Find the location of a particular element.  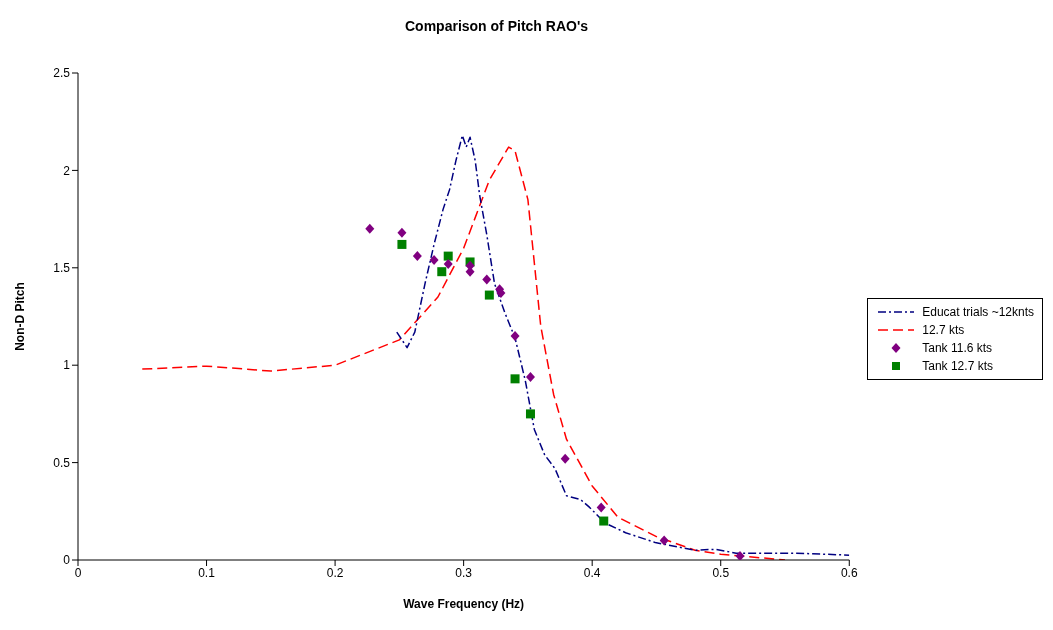

x-axis-title: Wave Frequency (Hz) is located at coordinates (464, 604).